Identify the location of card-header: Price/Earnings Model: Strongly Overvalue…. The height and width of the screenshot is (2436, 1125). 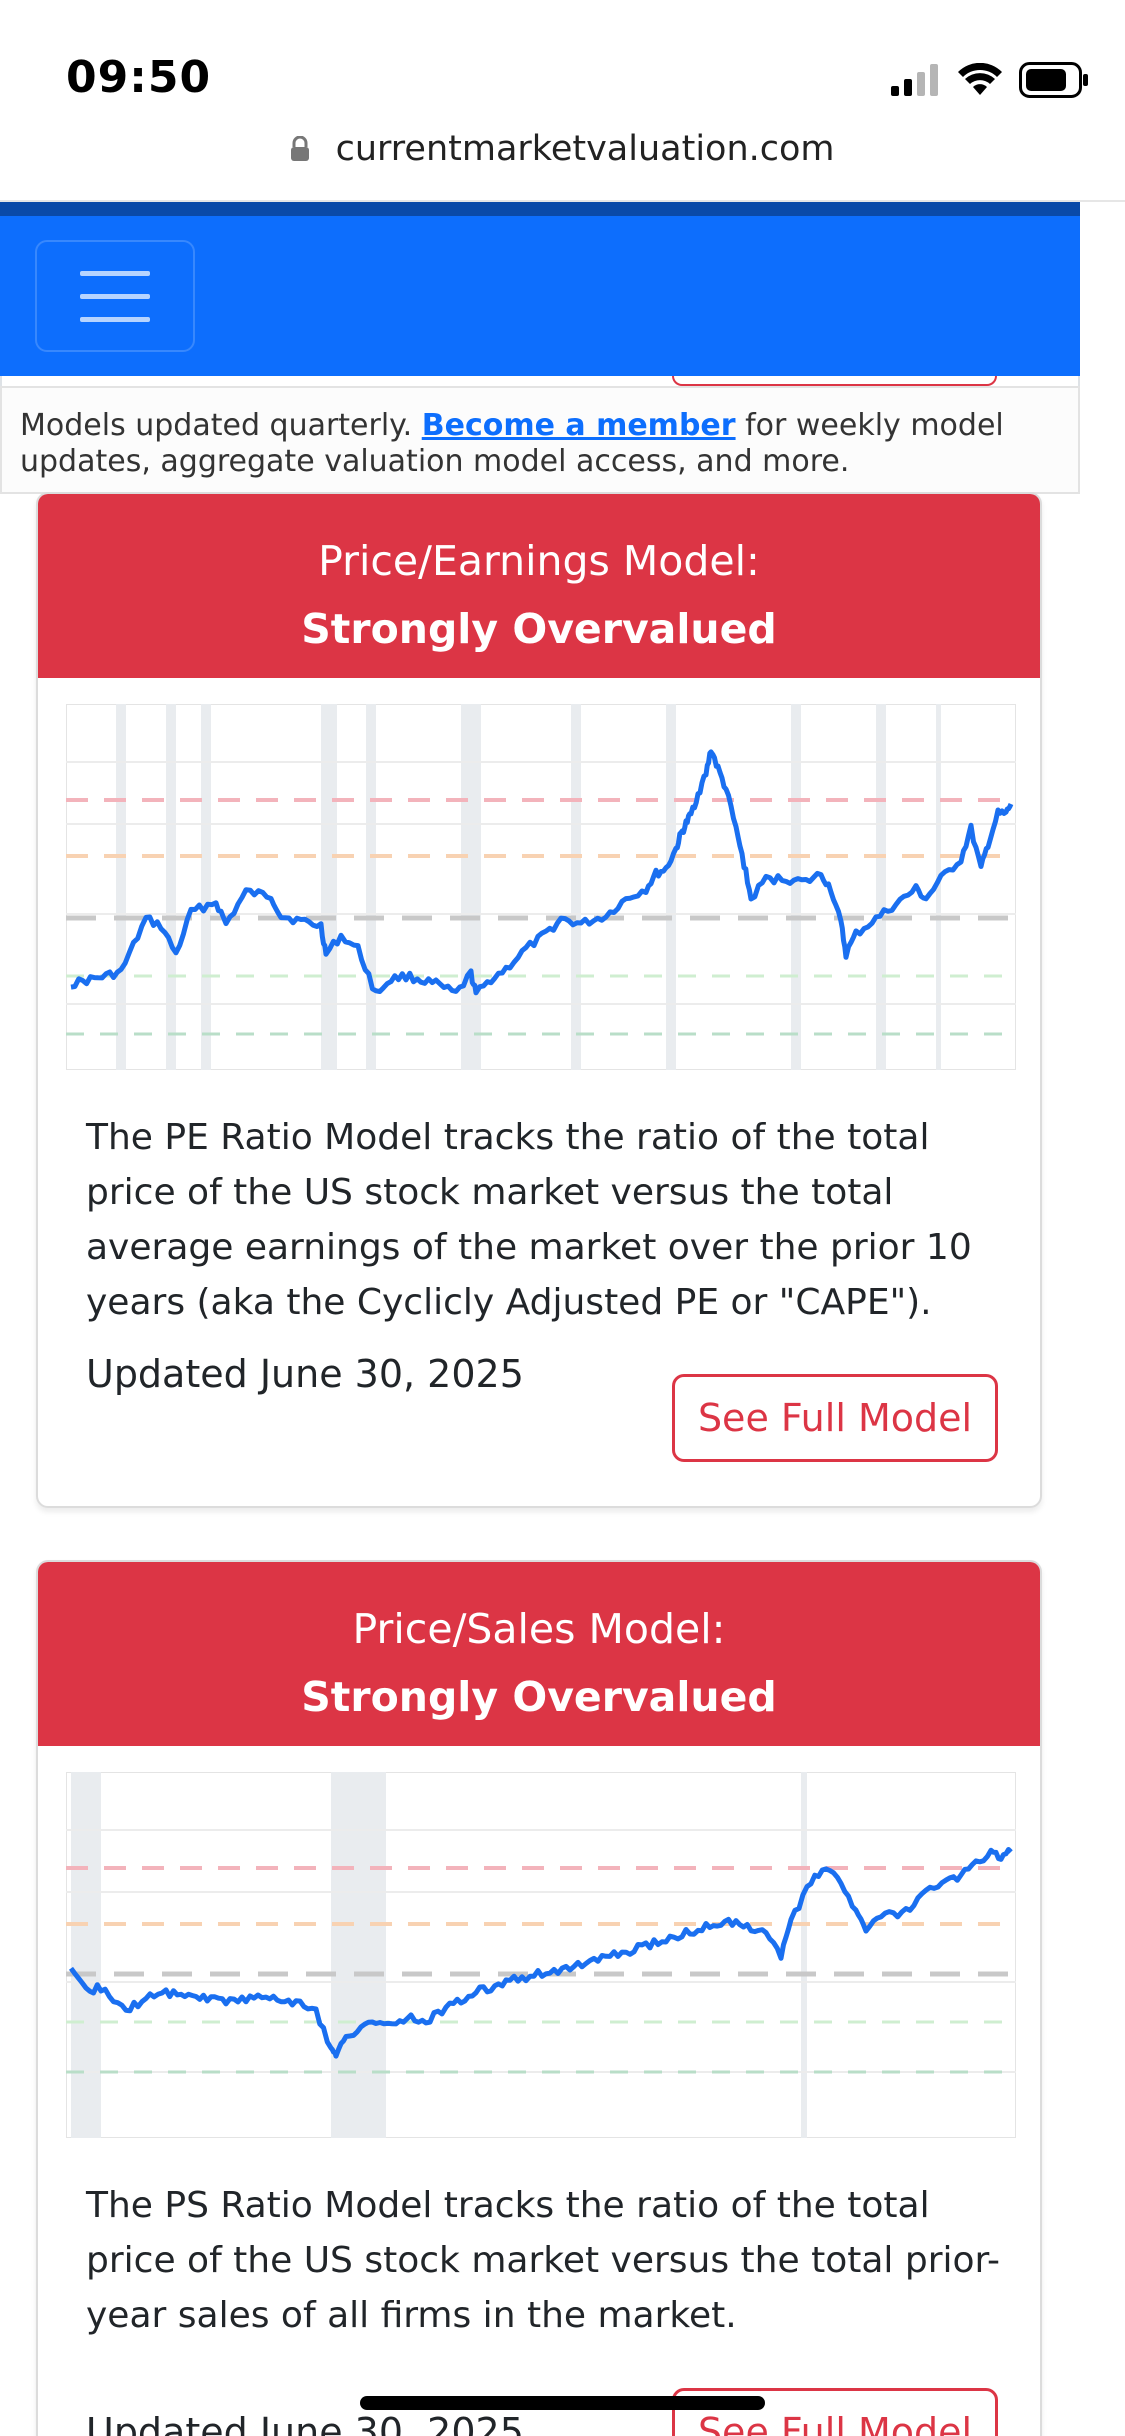
(539, 586).